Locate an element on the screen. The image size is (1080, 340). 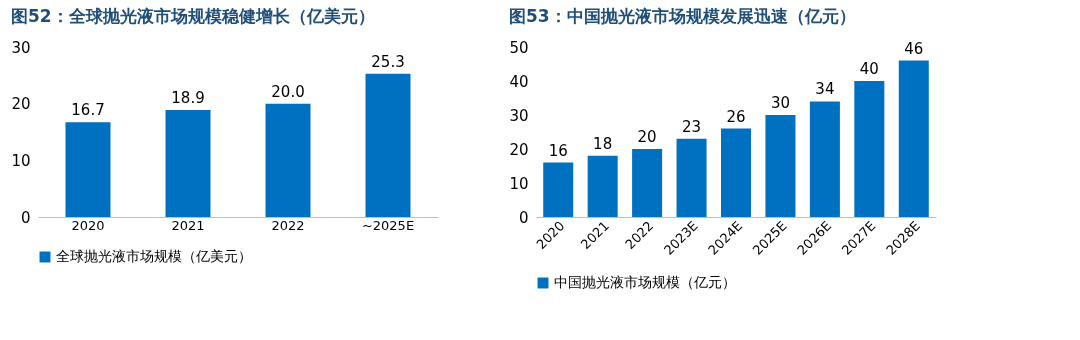
data-label: 46 is located at coordinates (914, 48).